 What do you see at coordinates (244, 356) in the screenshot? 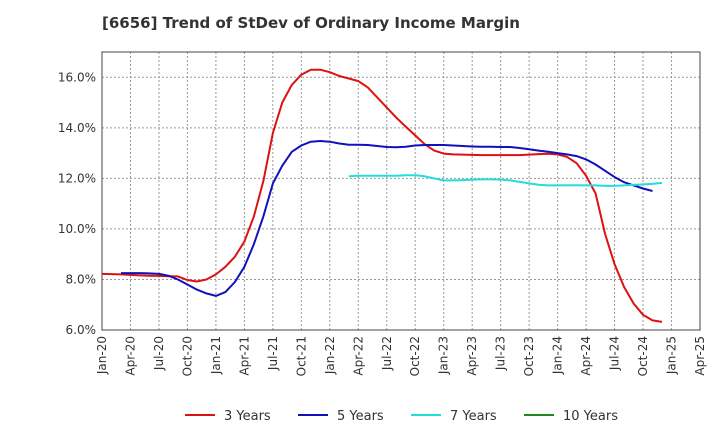
I see `x-tick-label: Apr-21` at bounding box center [244, 356].